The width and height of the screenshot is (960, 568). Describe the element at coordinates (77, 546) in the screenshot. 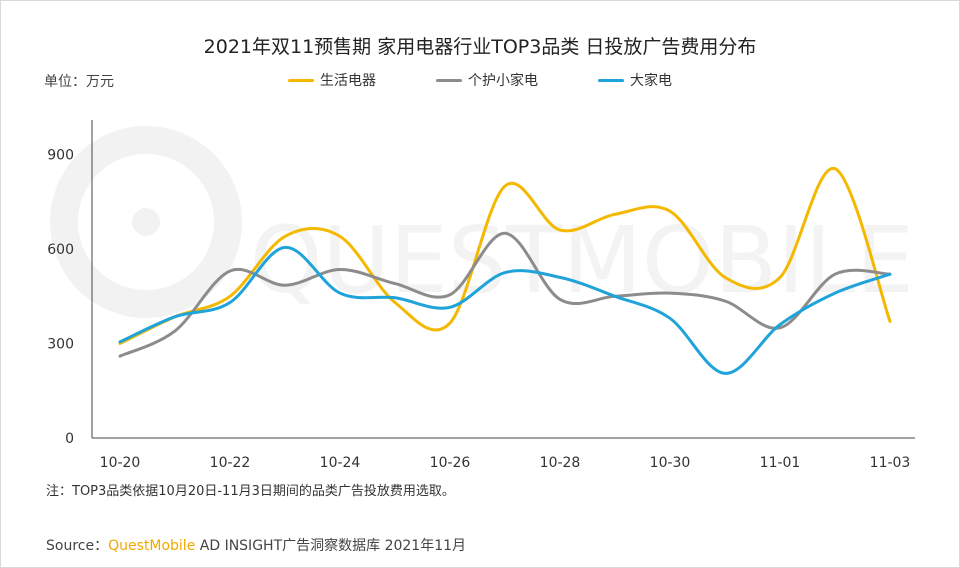

I see `source-prefix: Source：` at that location.